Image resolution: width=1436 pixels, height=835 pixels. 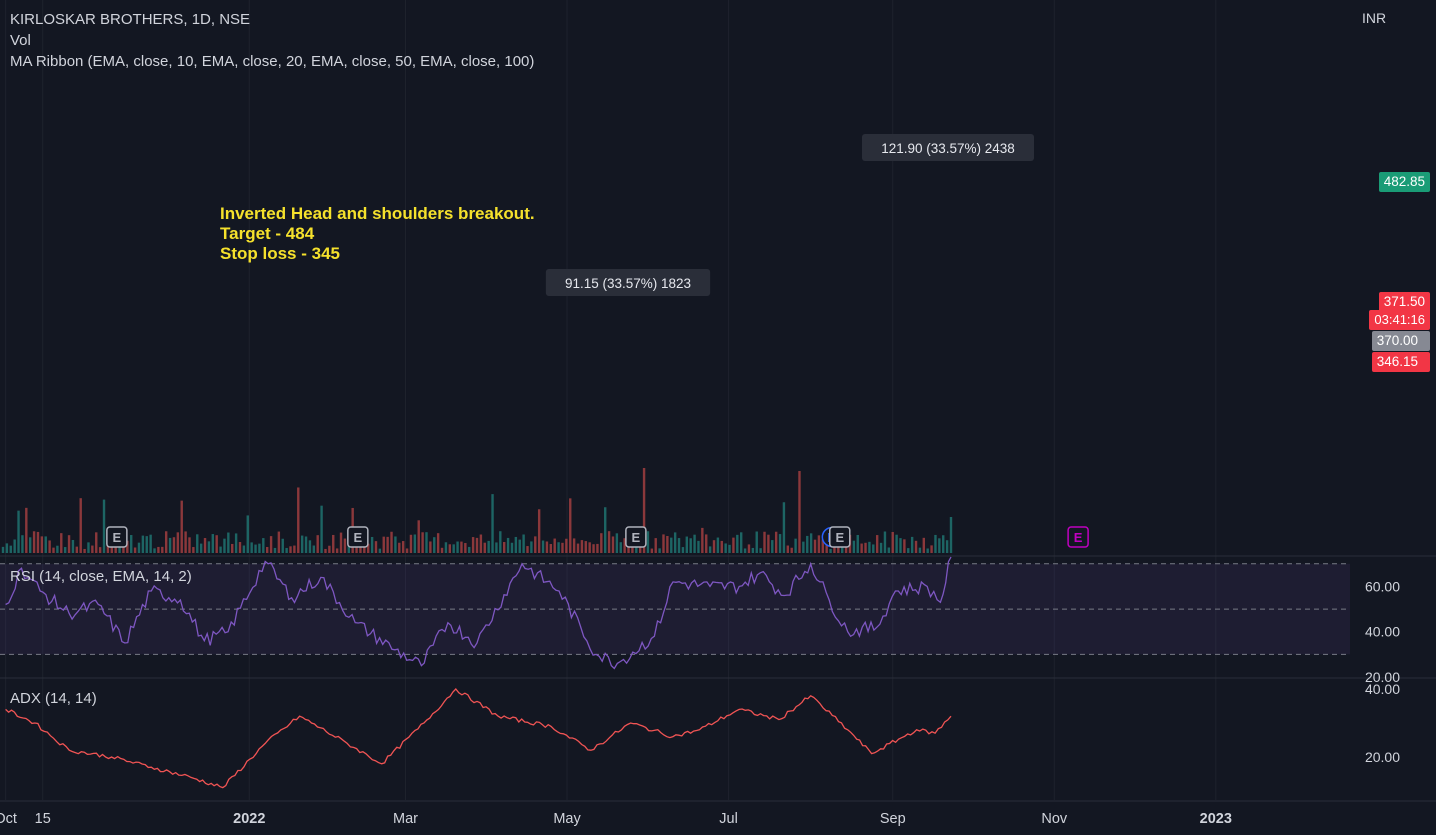 I want to click on adx-tick: 20.00, so click(x=1382, y=757).